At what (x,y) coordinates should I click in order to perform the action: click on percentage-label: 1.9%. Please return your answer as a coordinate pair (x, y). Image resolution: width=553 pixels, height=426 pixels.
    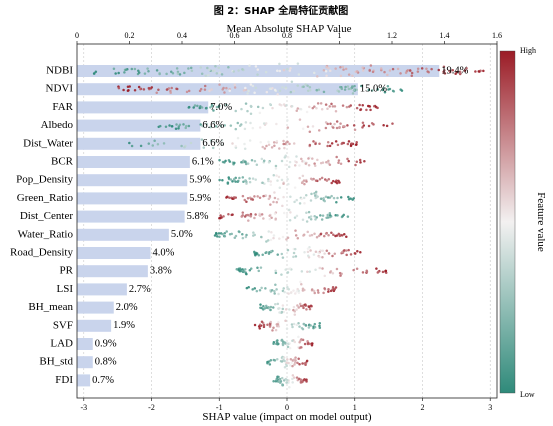
    Looking at the image, I should click on (124, 325).